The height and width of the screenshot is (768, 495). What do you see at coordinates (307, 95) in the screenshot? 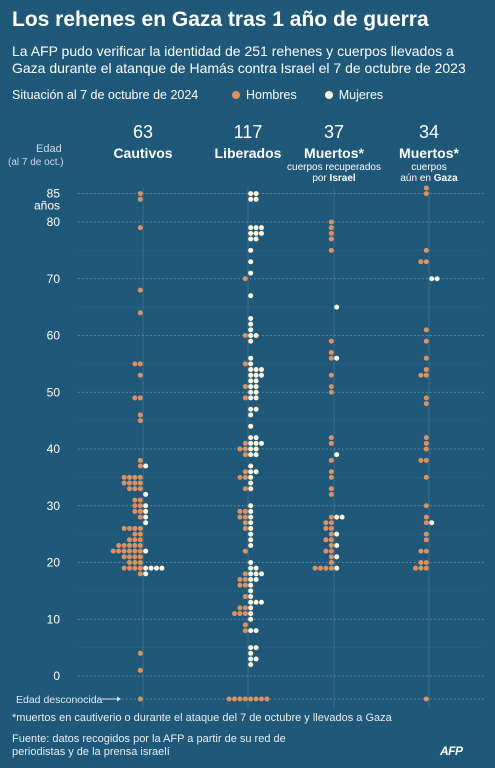
I see `legend: Hombres Mujeres` at bounding box center [307, 95].